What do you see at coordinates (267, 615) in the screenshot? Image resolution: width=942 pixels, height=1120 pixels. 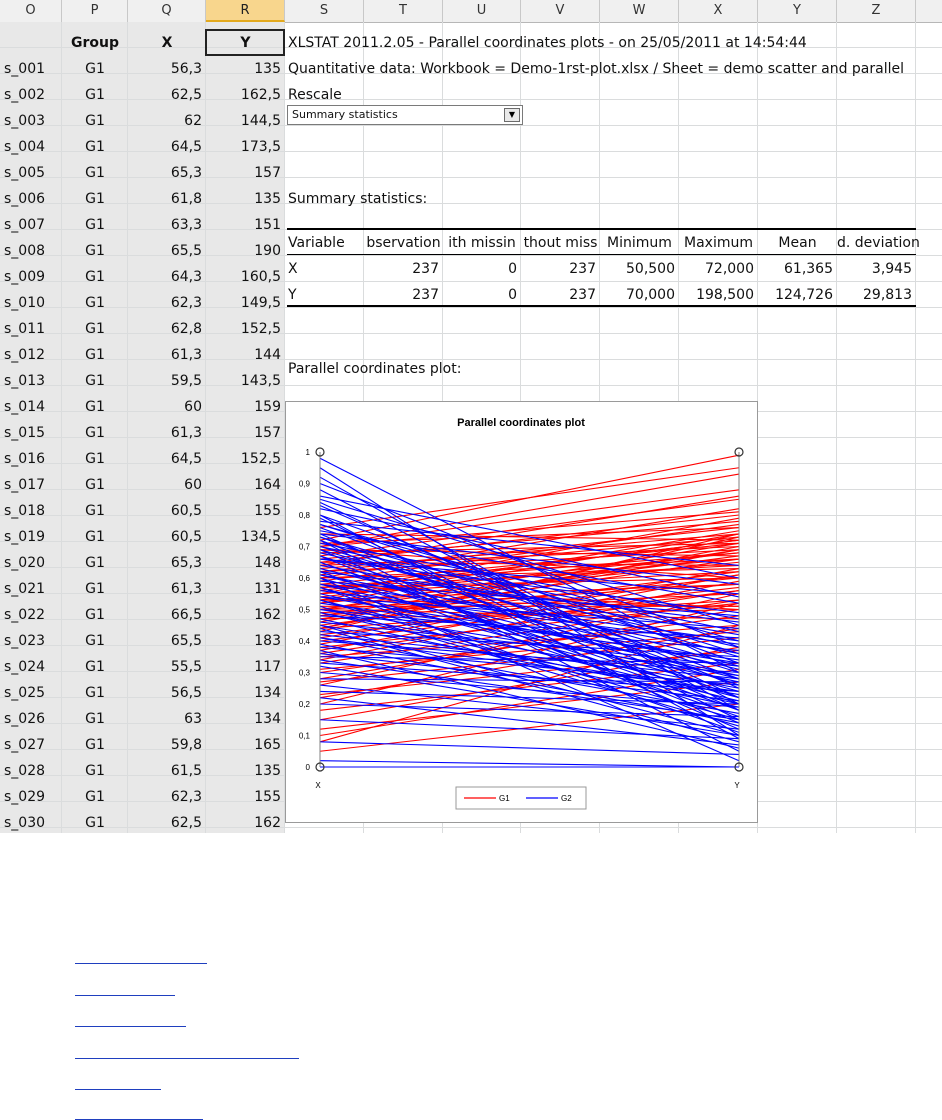 I see `table-row-y: 162` at bounding box center [267, 615].